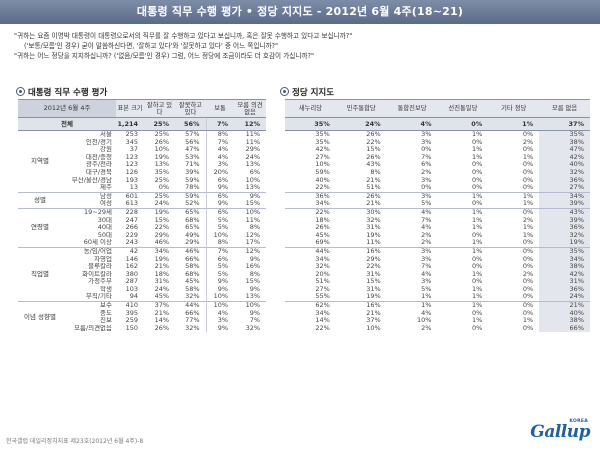  What do you see at coordinates (160, 196) in the screenshot?
I see `job-value: 25%` at bounding box center [160, 196].